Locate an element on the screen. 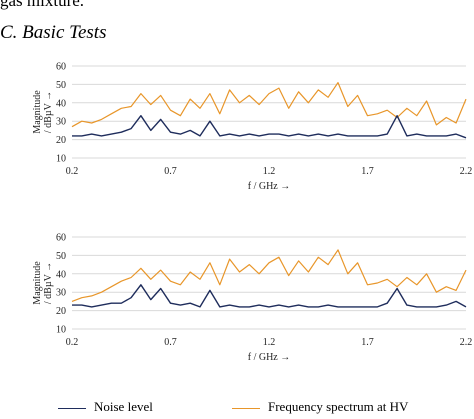 The height and width of the screenshot is (419, 474). legend-noise: Noise level is located at coordinates (105, 407).